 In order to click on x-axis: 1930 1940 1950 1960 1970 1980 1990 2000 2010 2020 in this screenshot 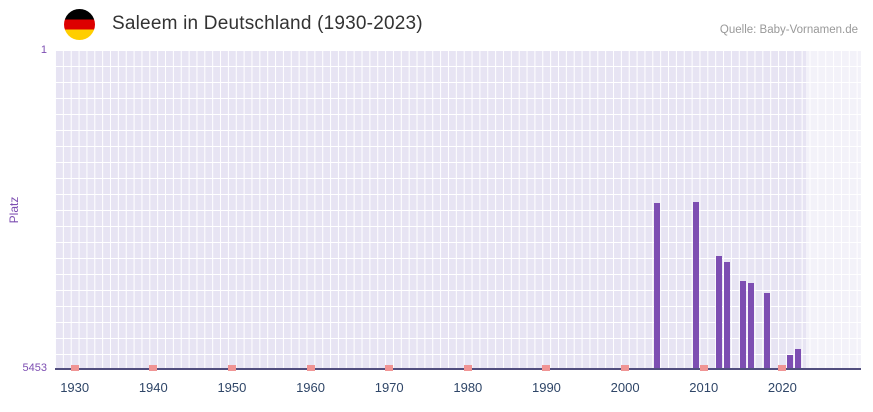, I will do `click(458, 392)`.